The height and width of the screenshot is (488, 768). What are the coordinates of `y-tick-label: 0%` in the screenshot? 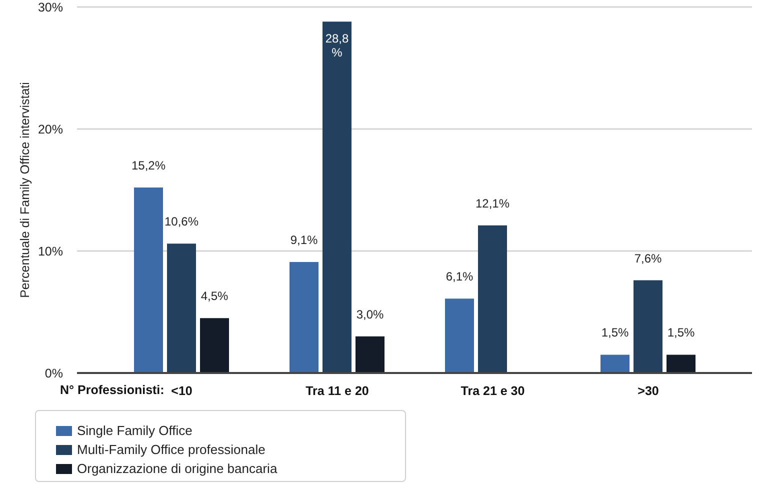 It's located at (53, 373).